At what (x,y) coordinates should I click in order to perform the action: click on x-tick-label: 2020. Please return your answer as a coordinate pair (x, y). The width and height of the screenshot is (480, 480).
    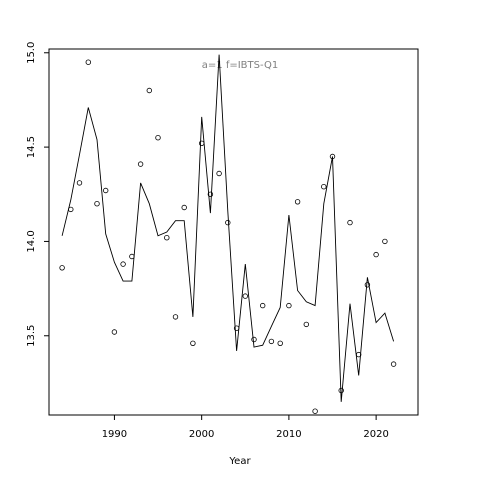
    Looking at the image, I should click on (375, 434).